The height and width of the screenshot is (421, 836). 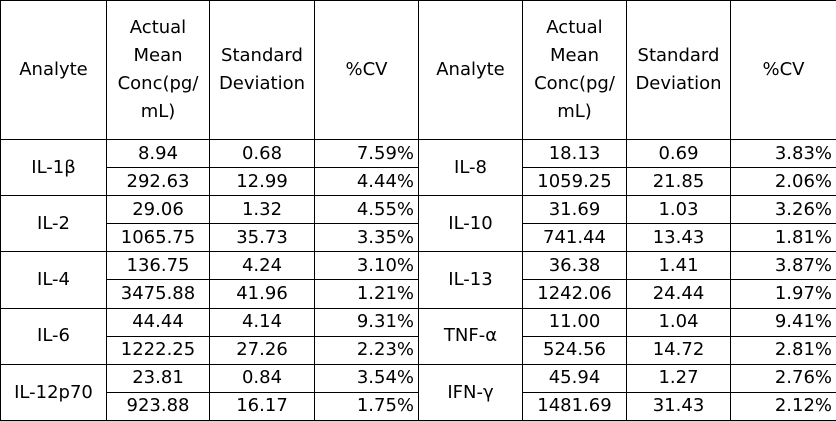 I want to click on cv-cell: 4.44%, so click(x=366, y=182).